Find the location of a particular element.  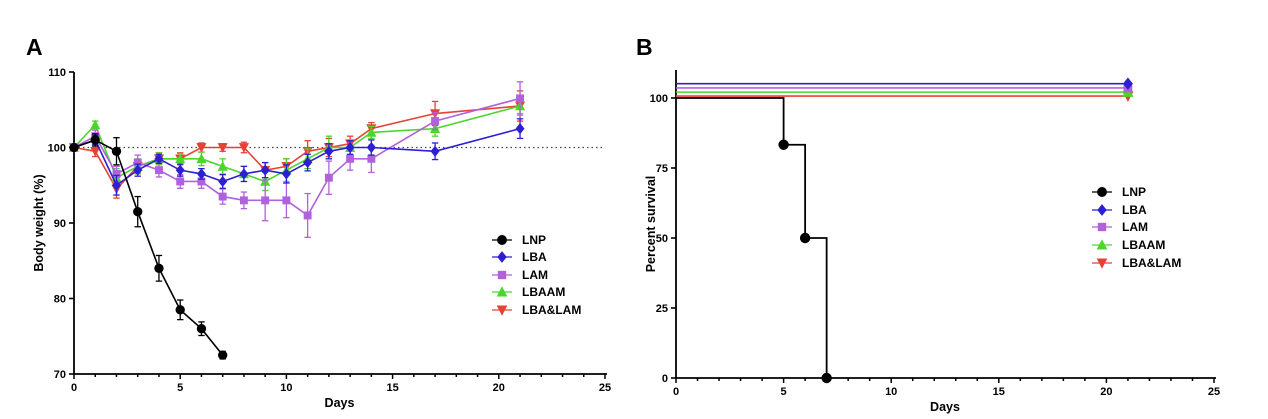

legend-label: LBA&LAM is located at coordinates (1152, 263).